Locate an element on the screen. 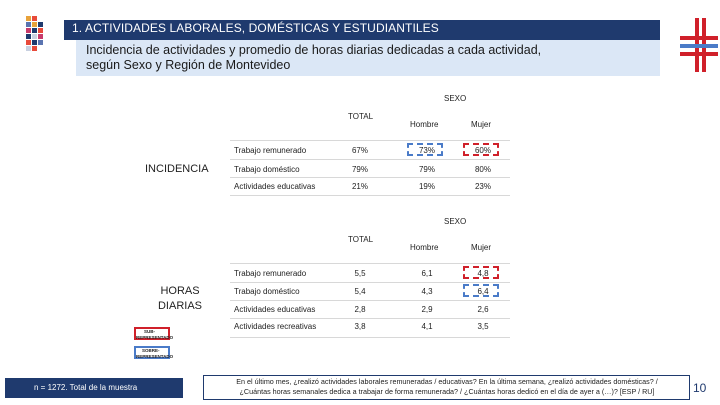 The width and height of the screenshot is (720, 405). horas-sexo-header: SEXO is located at coordinates (455, 221).